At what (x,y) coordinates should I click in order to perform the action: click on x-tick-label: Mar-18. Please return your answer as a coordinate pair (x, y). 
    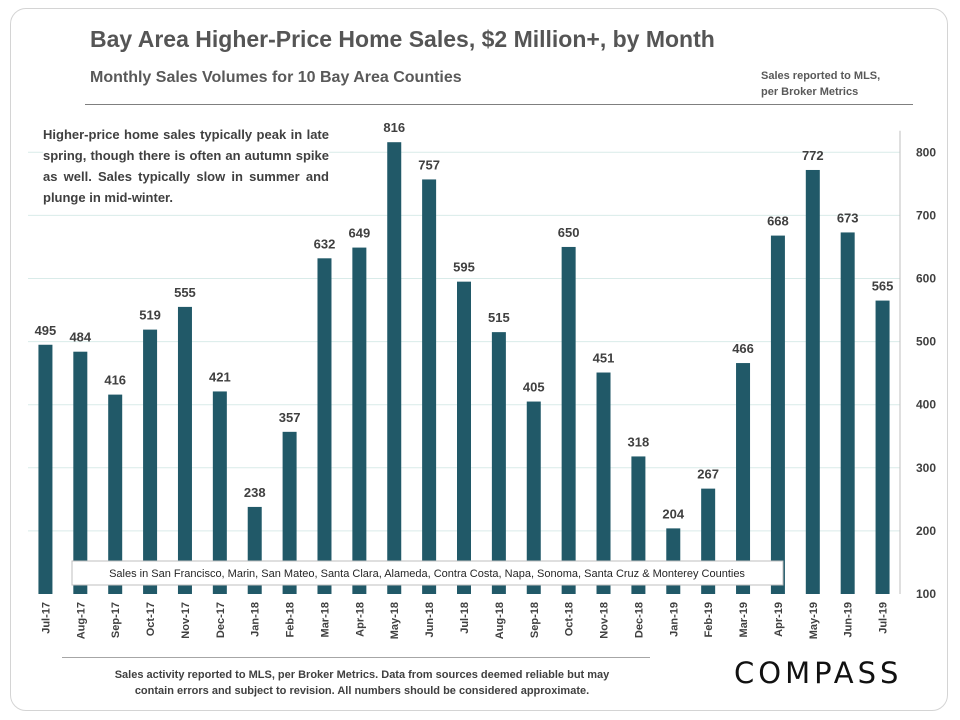
    Looking at the image, I should click on (325, 619).